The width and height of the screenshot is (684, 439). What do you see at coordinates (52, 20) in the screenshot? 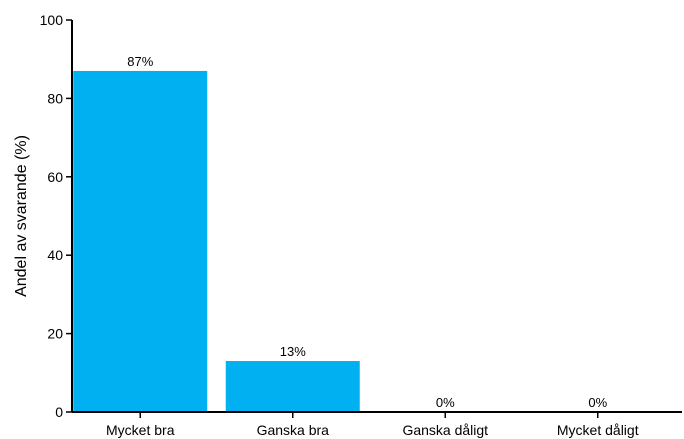
I see `y-tick-label: 100` at bounding box center [52, 20].